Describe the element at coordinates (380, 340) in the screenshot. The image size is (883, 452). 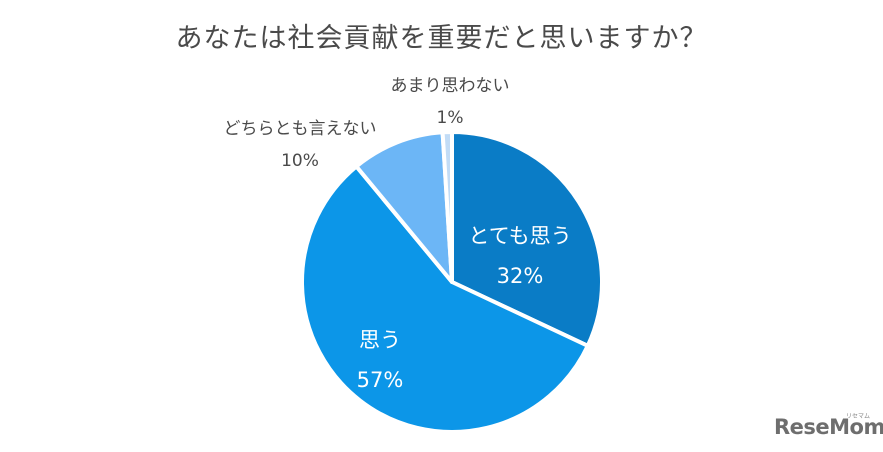
I see `label-agree-name: 思う` at that location.